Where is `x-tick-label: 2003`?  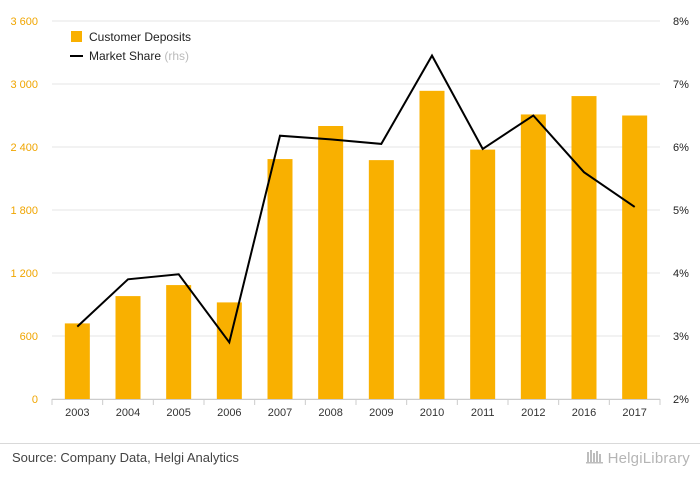
x-tick-label: 2003 is located at coordinates (77, 413).